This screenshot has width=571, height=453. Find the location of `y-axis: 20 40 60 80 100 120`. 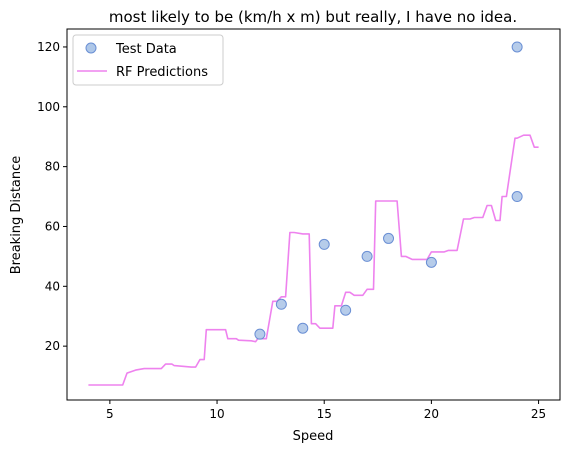

y-axis: 20 40 60 80 100 120 is located at coordinates (52, 196).